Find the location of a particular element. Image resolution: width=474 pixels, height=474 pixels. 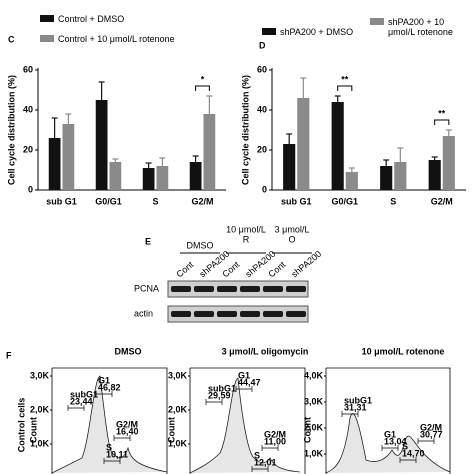

row-label: actin is located at coordinates (143, 313).